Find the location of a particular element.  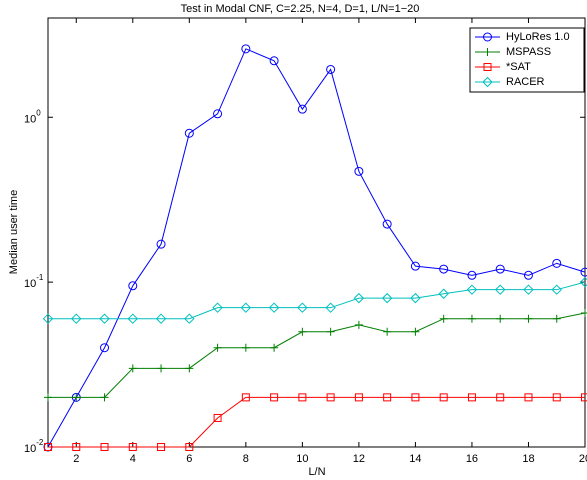

x-tick-label: 4 is located at coordinates (133, 459).